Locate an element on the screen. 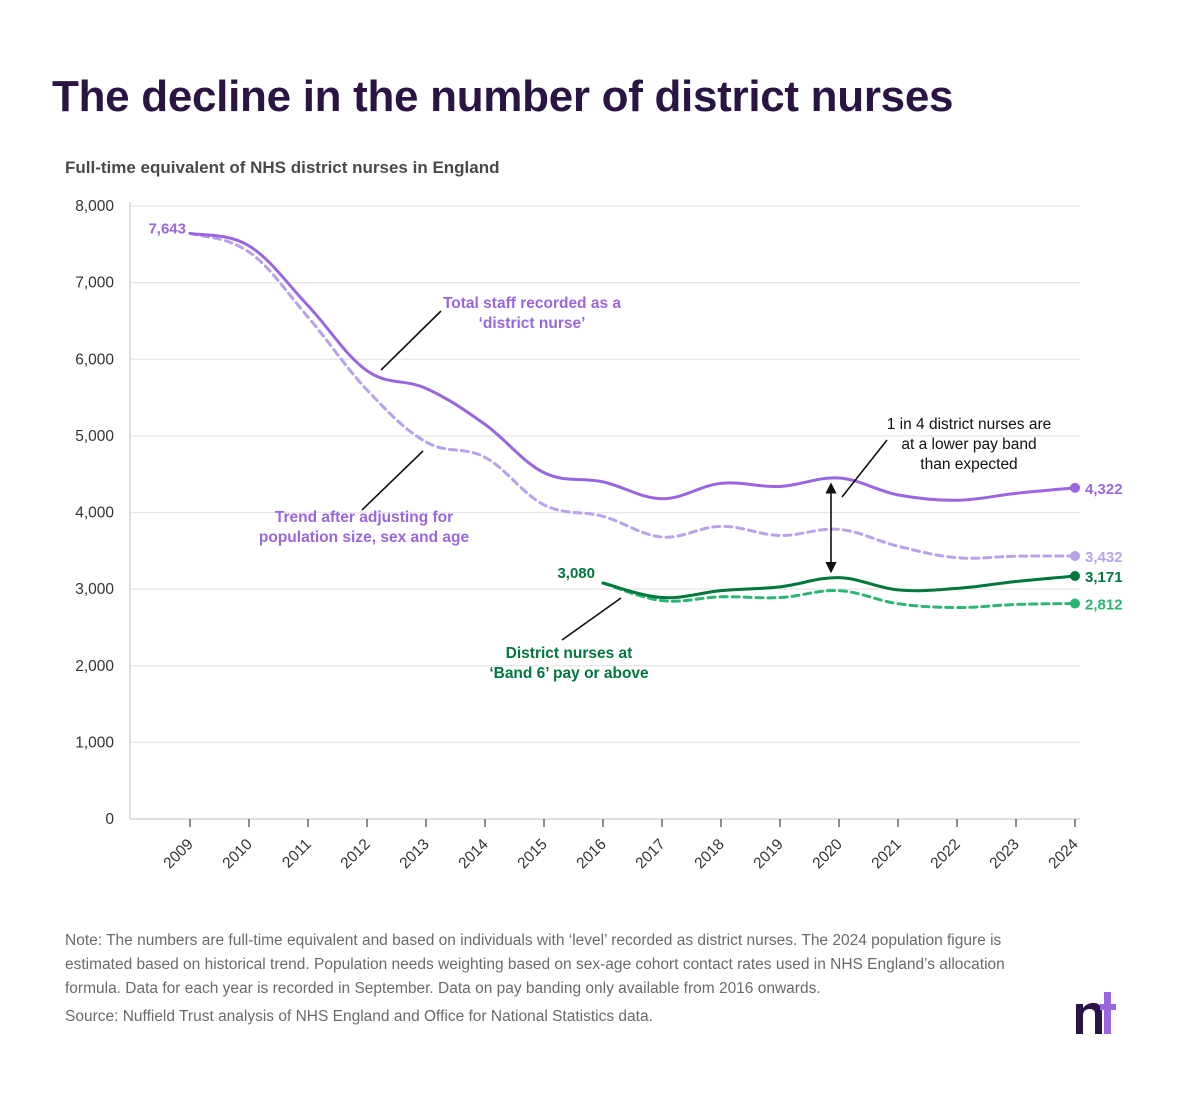 The image size is (1200, 1098). annotation-band6: District nurses at is located at coordinates (569, 653).